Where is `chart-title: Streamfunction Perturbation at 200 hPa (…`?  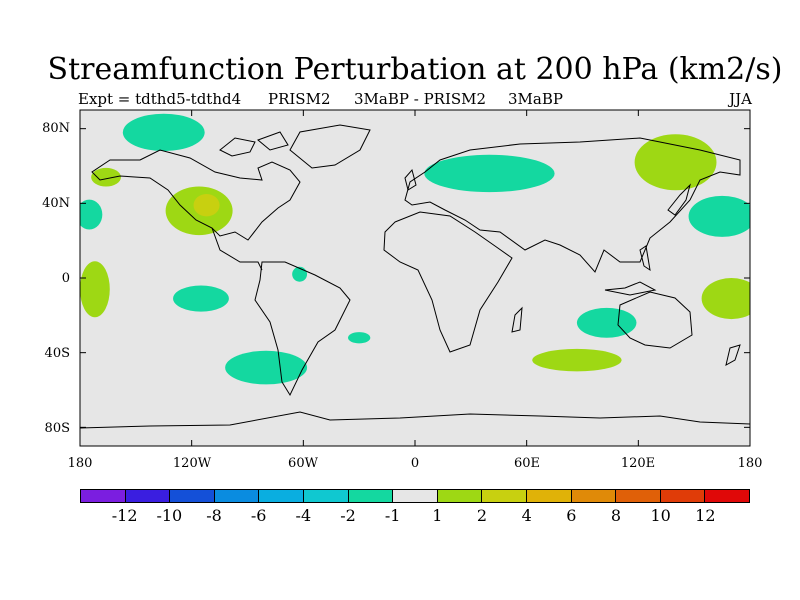 chart-title: Streamfunction Perturbation at 200 hPa (… is located at coordinates (415, 69).